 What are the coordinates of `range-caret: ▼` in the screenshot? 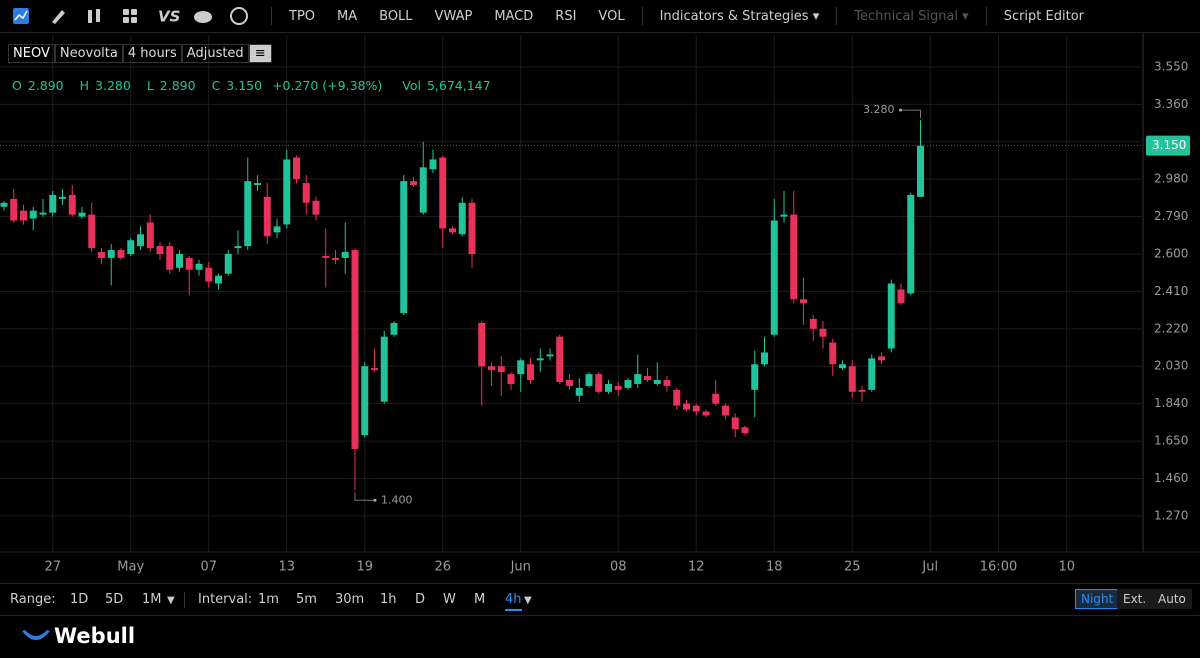 It's located at (171, 600).